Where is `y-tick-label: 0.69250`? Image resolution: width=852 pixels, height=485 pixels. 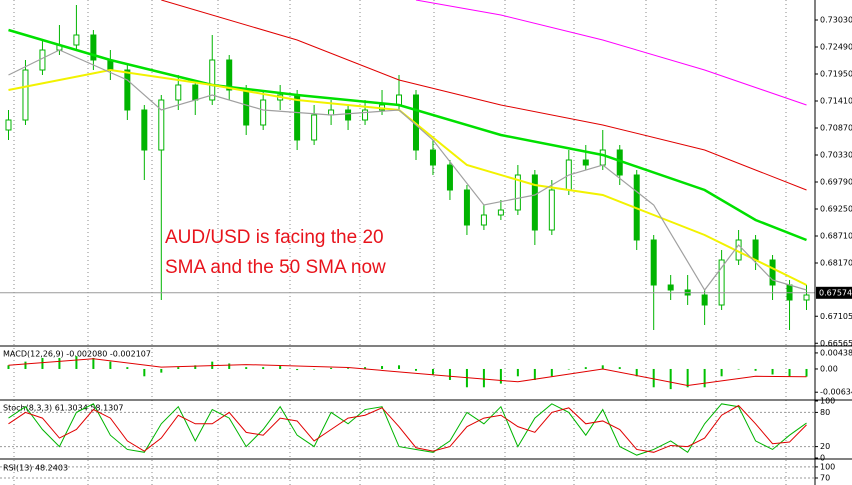
y-tick-label: 0.69250 is located at coordinates (836, 209).